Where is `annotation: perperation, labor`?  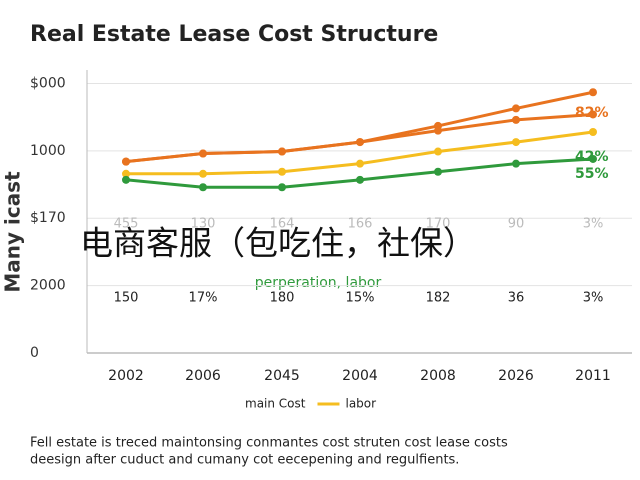
annotation: perperation, labor is located at coordinates (318, 283).